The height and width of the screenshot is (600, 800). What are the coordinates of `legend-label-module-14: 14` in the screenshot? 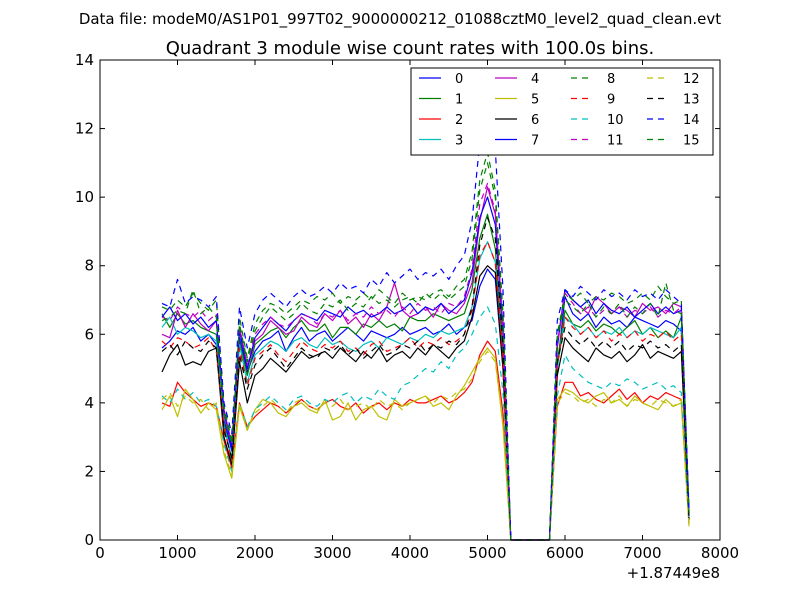 It's located at (691, 120).